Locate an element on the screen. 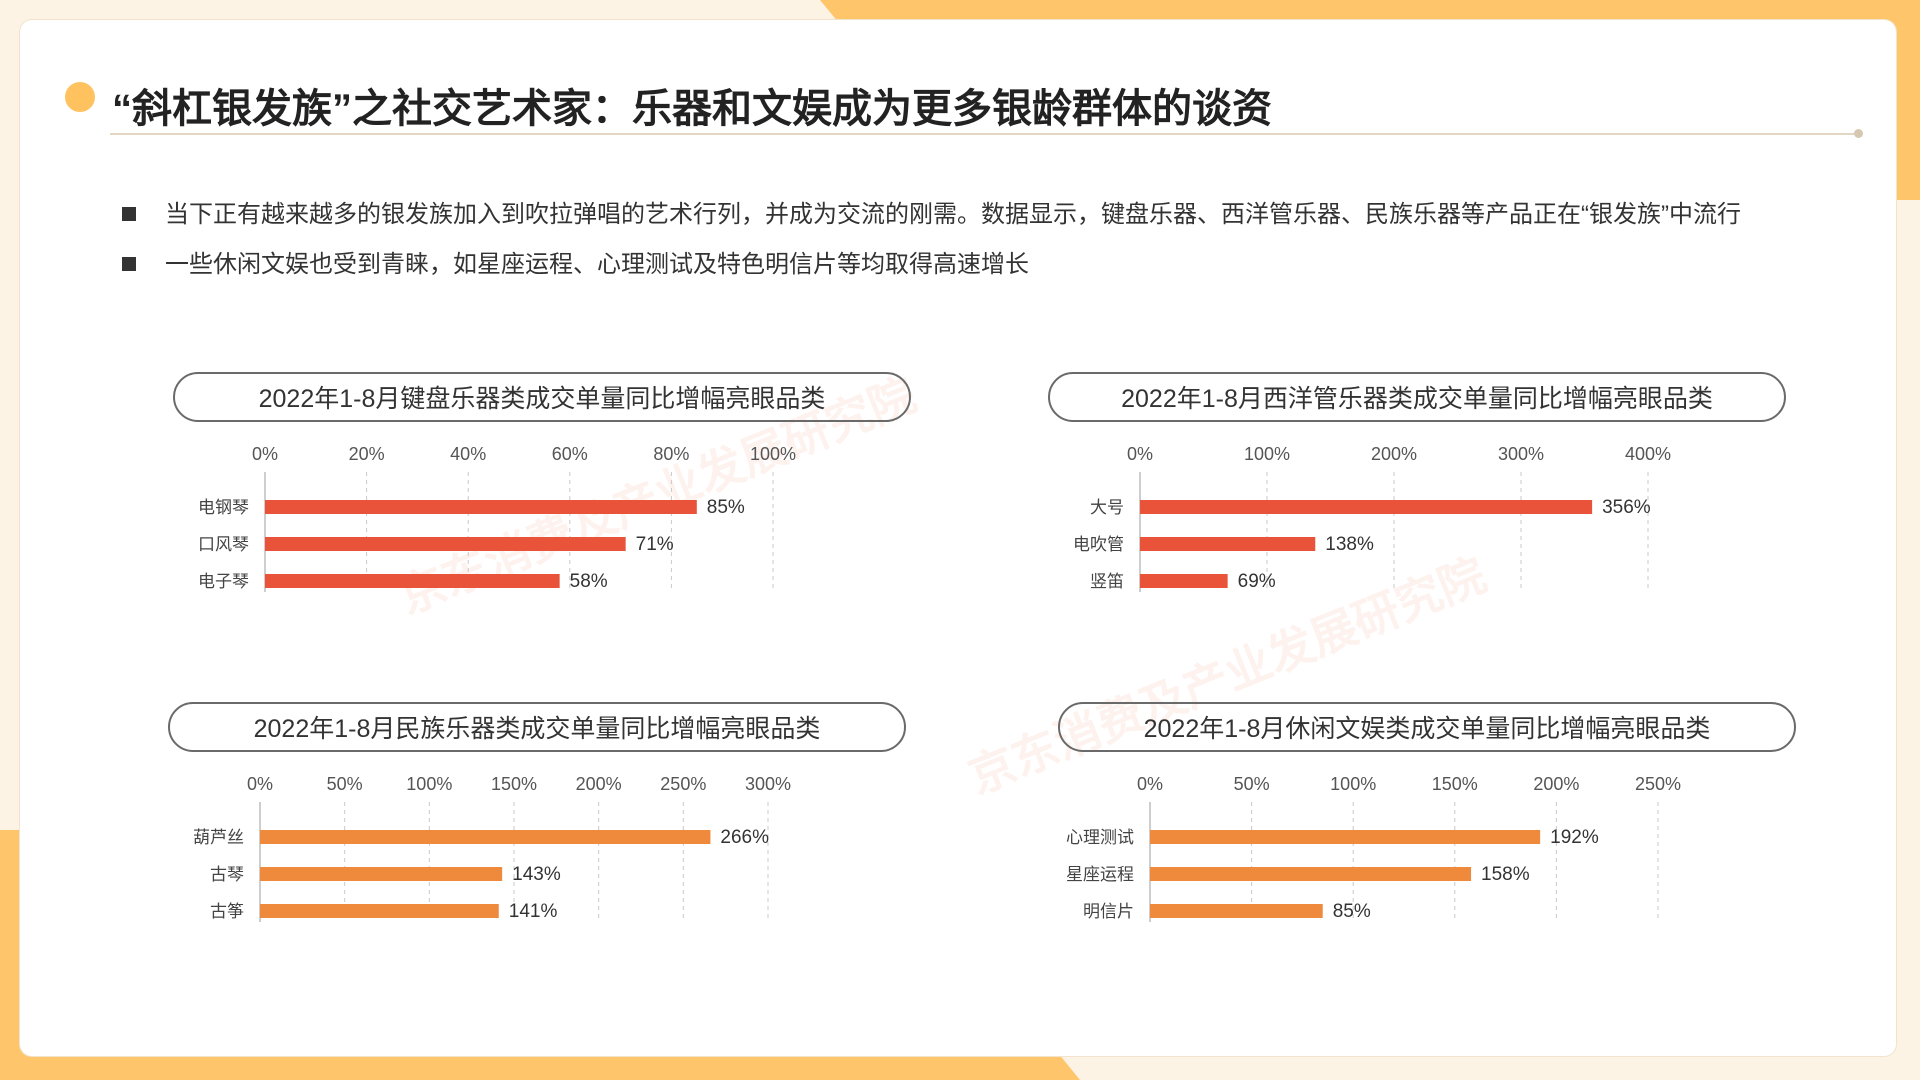 This screenshot has width=1920, height=1080. value-label: 356% is located at coordinates (1626, 507).